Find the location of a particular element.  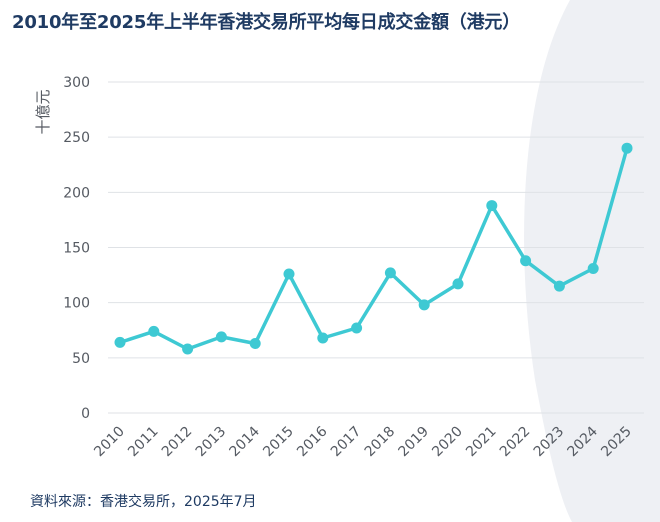

y-tick-label: 200 is located at coordinates (76, 193).